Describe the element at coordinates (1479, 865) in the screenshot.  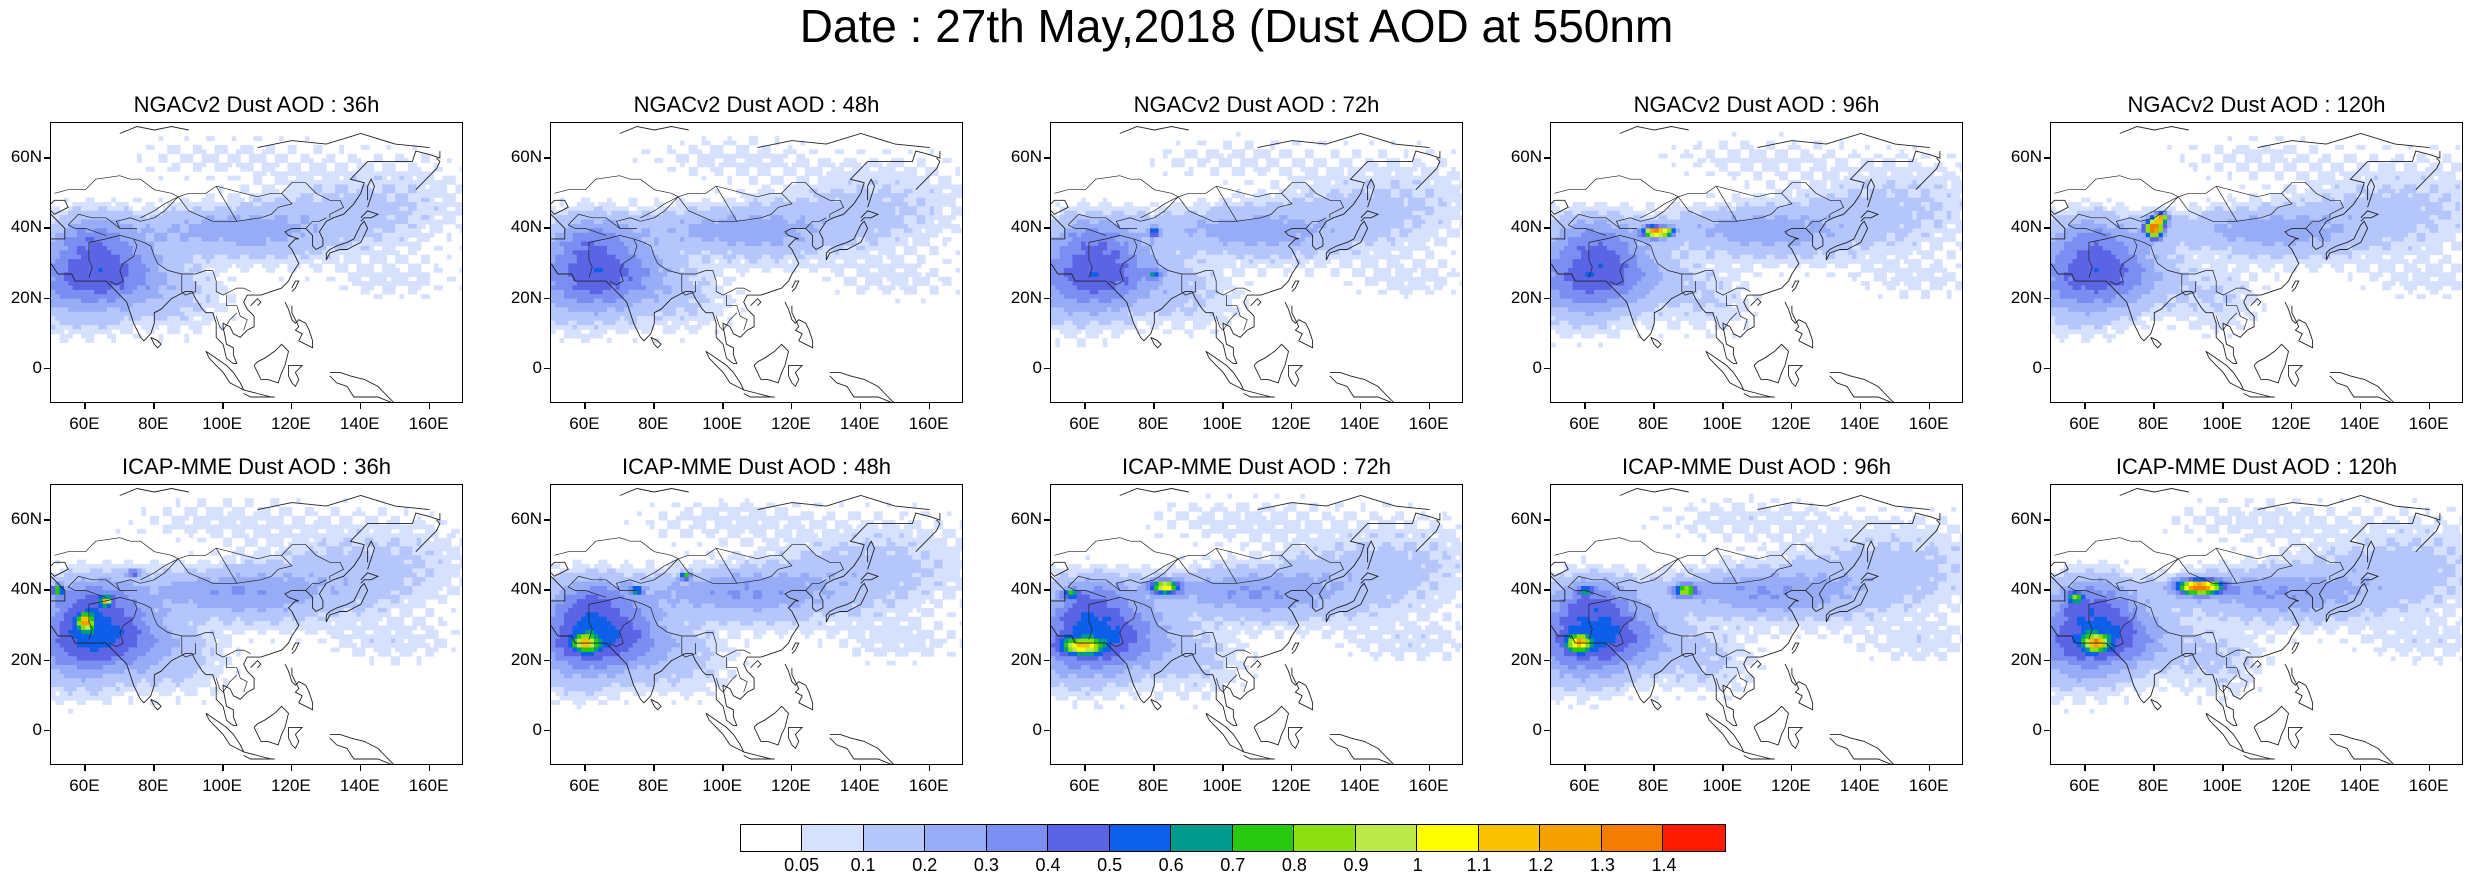
I see `colorbar-label: 1.1` at that location.